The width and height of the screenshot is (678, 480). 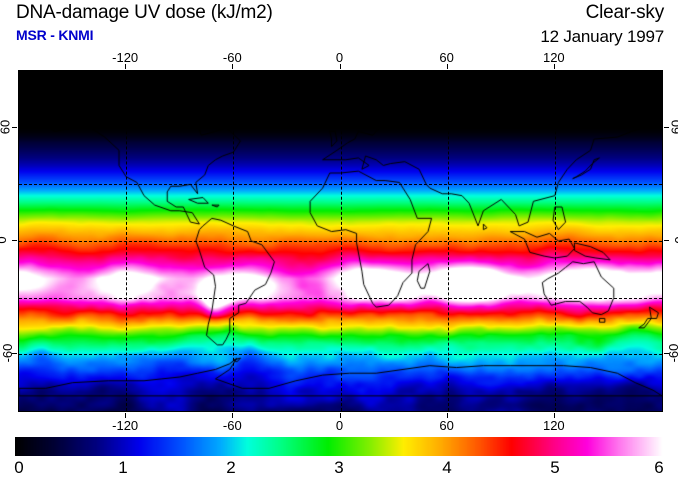 What do you see at coordinates (339, 467) in the screenshot?
I see `colorbar-tick-label: 3` at bounding box center [339, 467].